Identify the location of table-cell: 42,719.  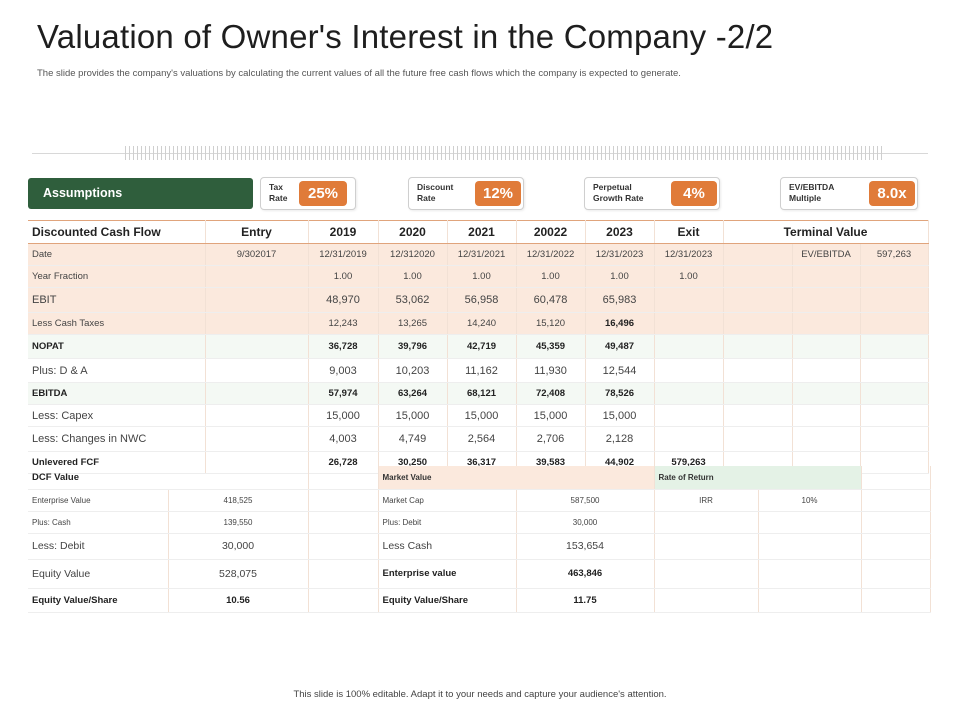
(482, 346).